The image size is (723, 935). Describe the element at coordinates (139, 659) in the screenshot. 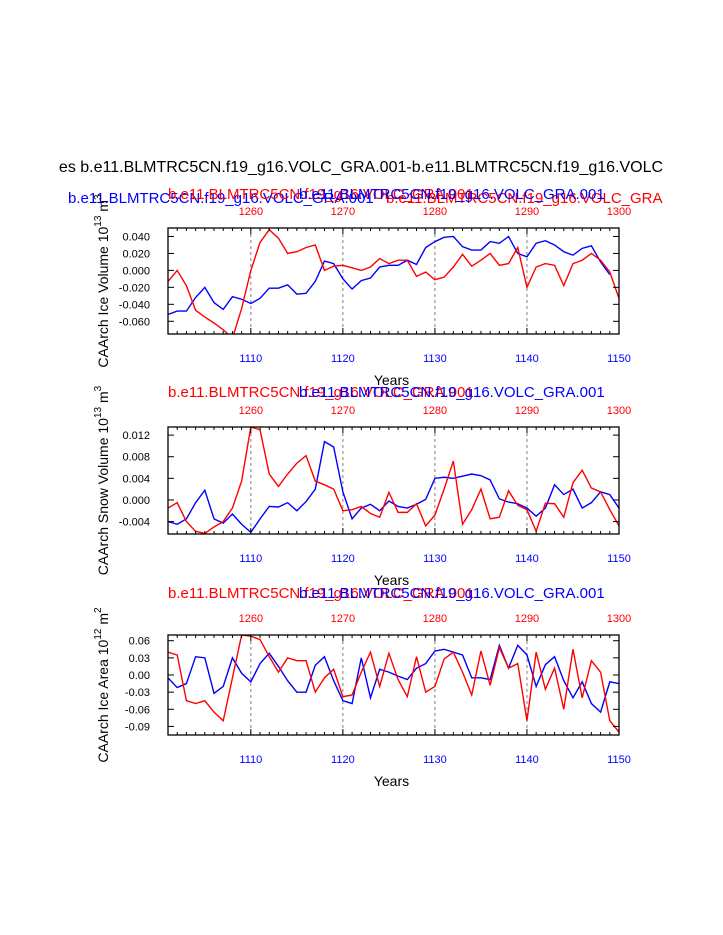

I see `y-tick-label: 0.03` at that location.